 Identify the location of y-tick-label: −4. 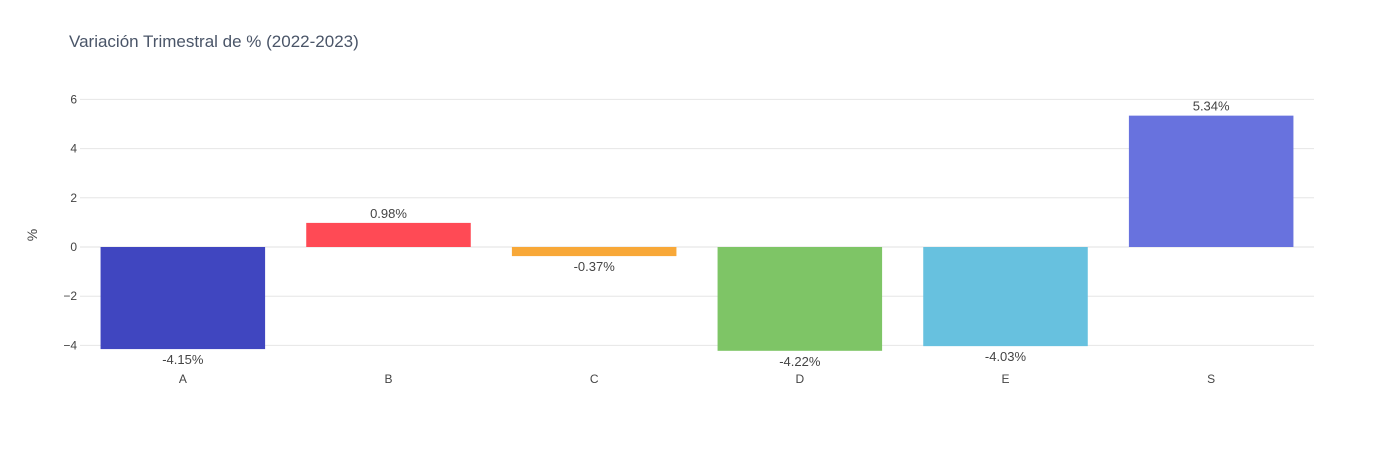
(70, 345).